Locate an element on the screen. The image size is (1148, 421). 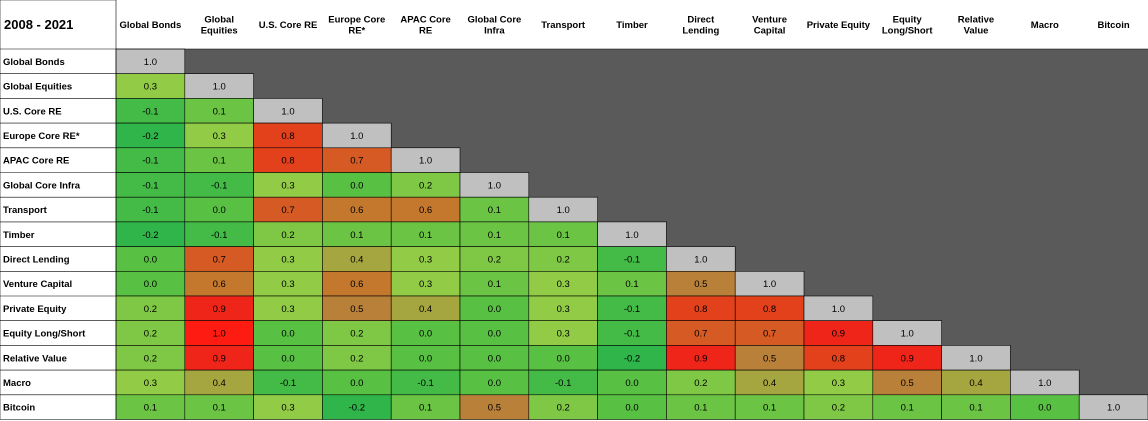
column-header-line: Value is located at coordinates (976, 31).